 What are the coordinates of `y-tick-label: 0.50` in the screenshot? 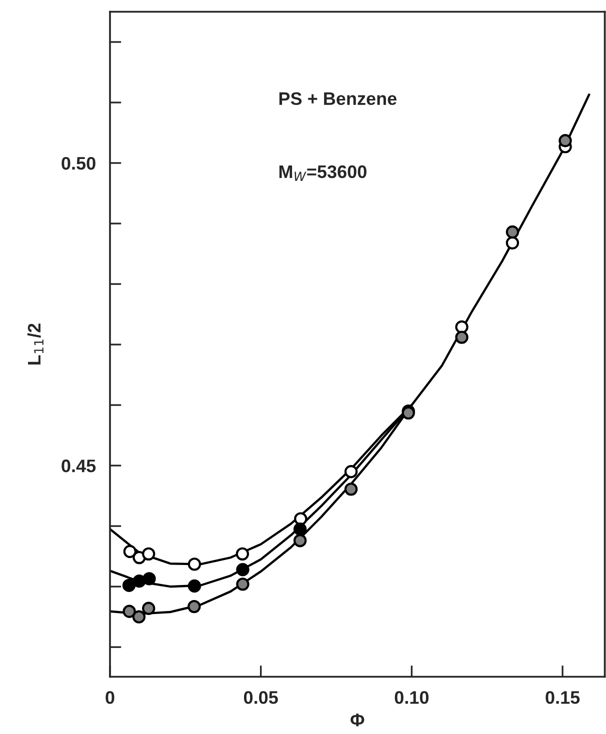 It's located at (79, 163).